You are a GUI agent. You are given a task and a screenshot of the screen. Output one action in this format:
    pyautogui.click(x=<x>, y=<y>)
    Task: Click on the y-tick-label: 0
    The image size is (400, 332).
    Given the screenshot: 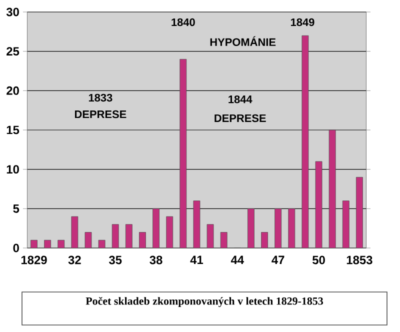 What is the action you would take?
    pyautogui.click(x=16, y=248)
    